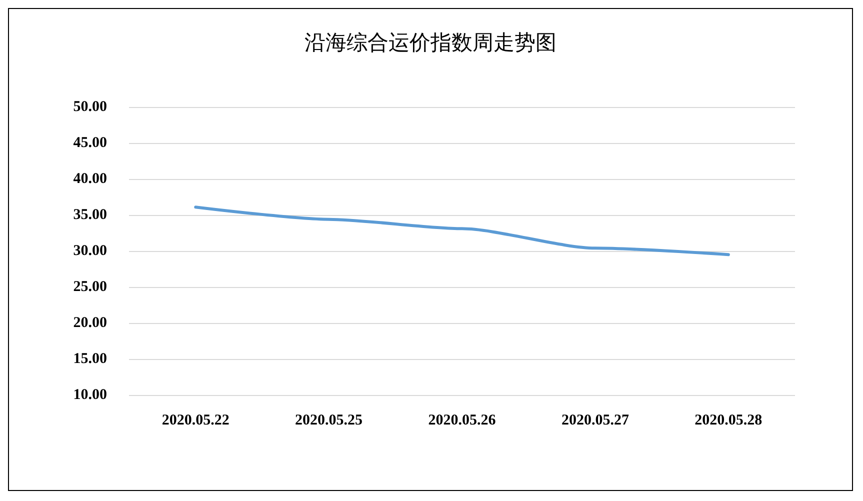  Describe the element at coordinates (196, 420) in the screenshot. I see `x-tick-label: 2020.05.22` at that location.